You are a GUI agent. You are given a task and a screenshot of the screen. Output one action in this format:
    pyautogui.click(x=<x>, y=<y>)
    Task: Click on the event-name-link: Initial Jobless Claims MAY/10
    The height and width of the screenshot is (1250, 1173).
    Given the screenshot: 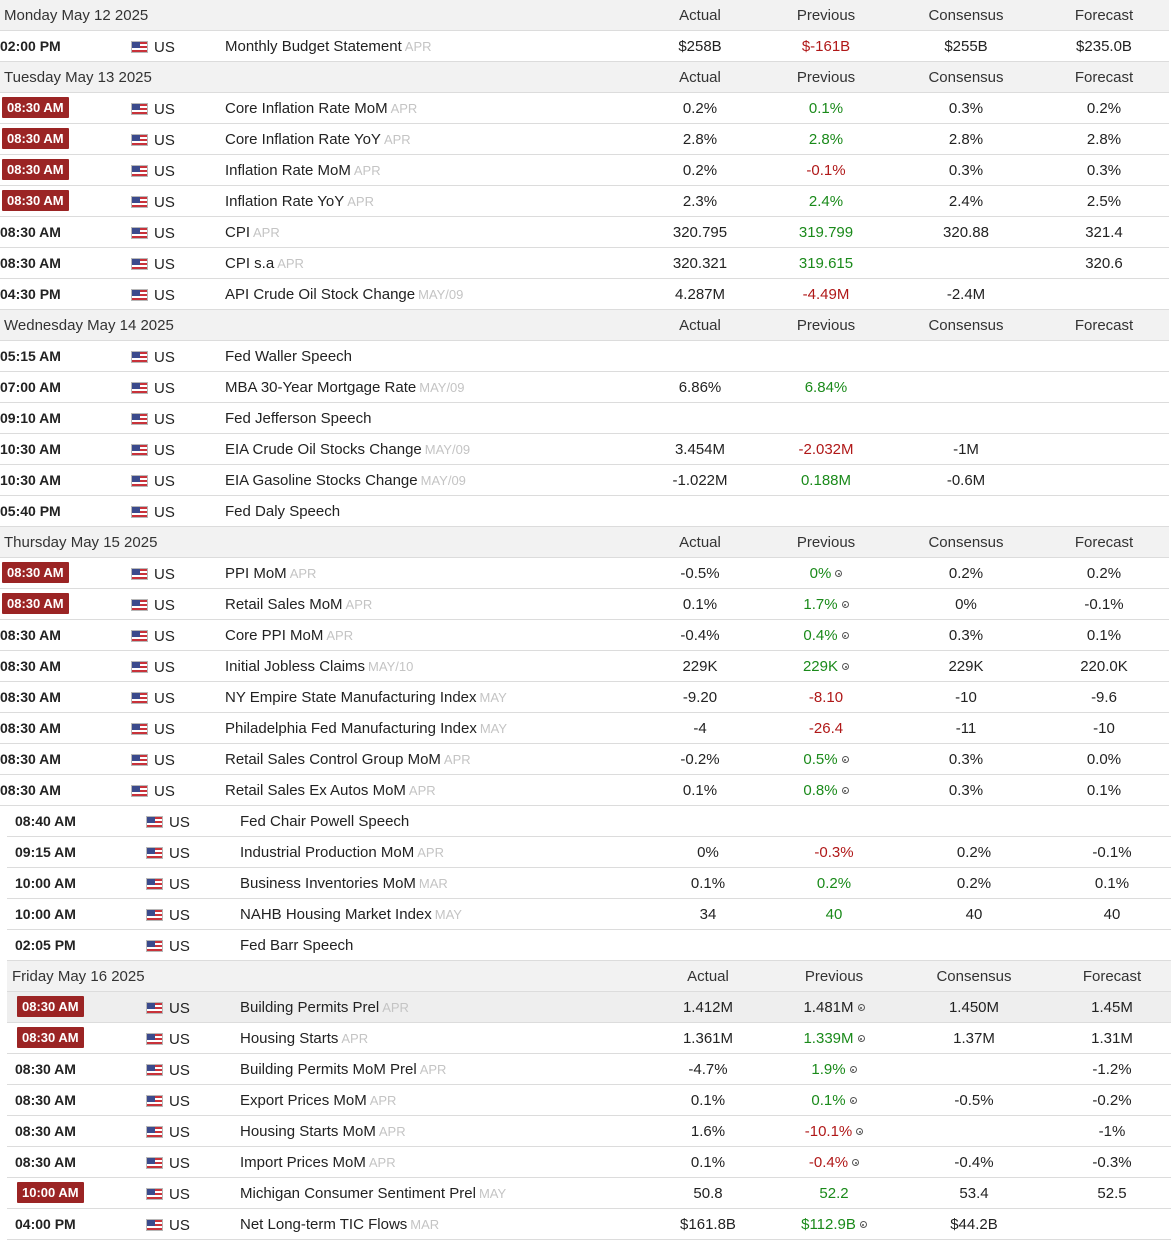 What is the action you would take?
    pyautogui.click(x=319, y=666)
    